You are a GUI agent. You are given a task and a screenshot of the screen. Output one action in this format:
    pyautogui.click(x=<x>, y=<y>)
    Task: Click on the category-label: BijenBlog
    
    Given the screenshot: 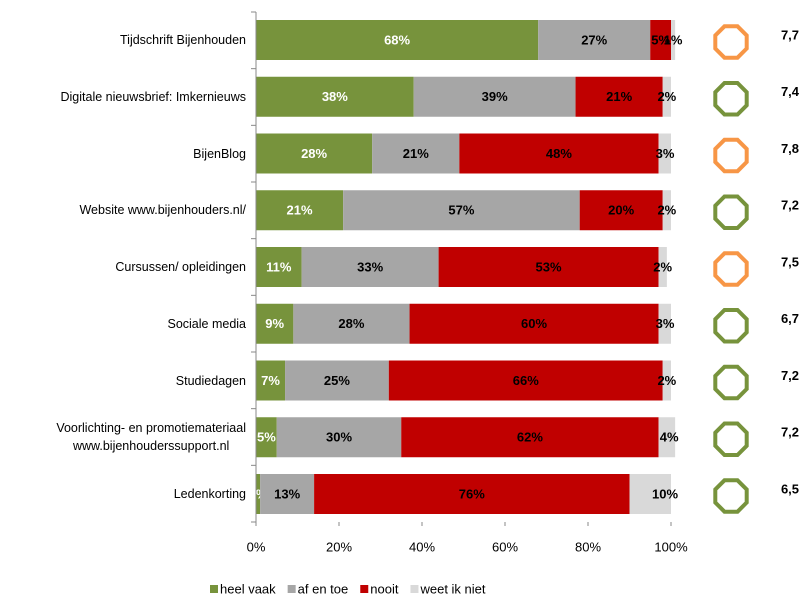 What is the action you would take?
    pyautogui.click(x=219, y=153)
    